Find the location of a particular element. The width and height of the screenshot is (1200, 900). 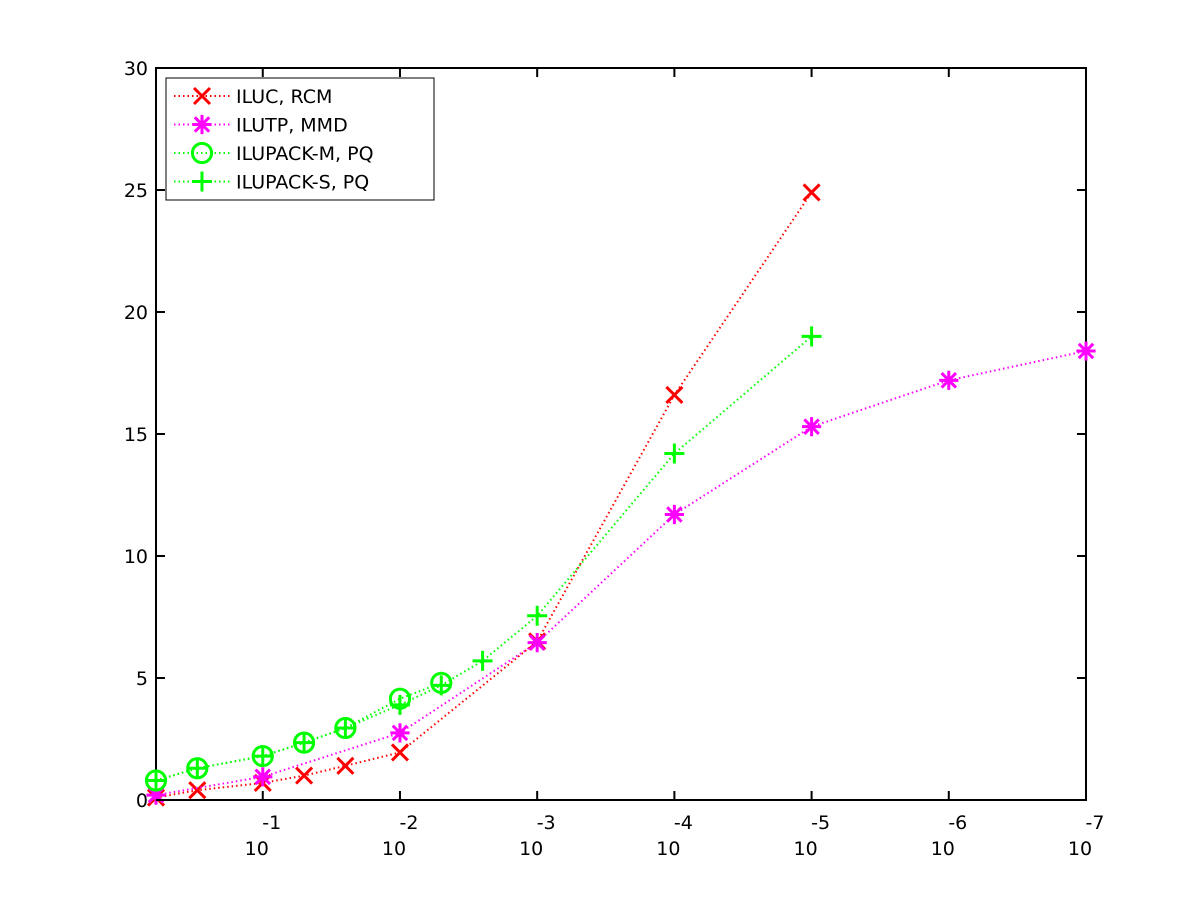

legend-box is located at coordinates (300, 139).